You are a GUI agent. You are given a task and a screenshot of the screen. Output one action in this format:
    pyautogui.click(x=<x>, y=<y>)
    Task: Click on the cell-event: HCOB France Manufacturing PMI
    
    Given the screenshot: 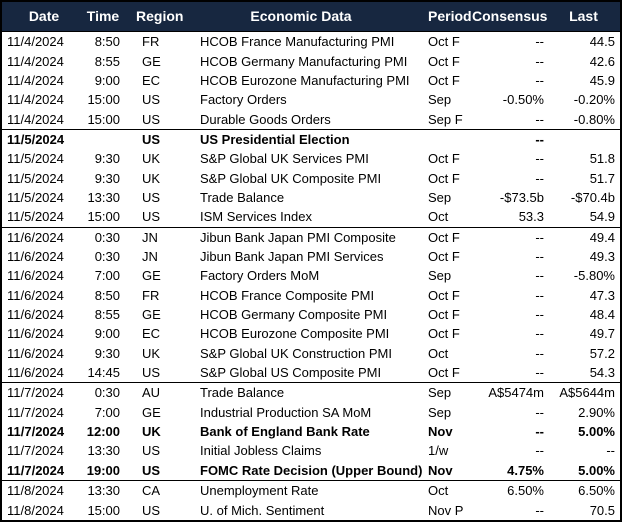 What is the action you would take?
    pyautogui.click(x=297, y=42)
    